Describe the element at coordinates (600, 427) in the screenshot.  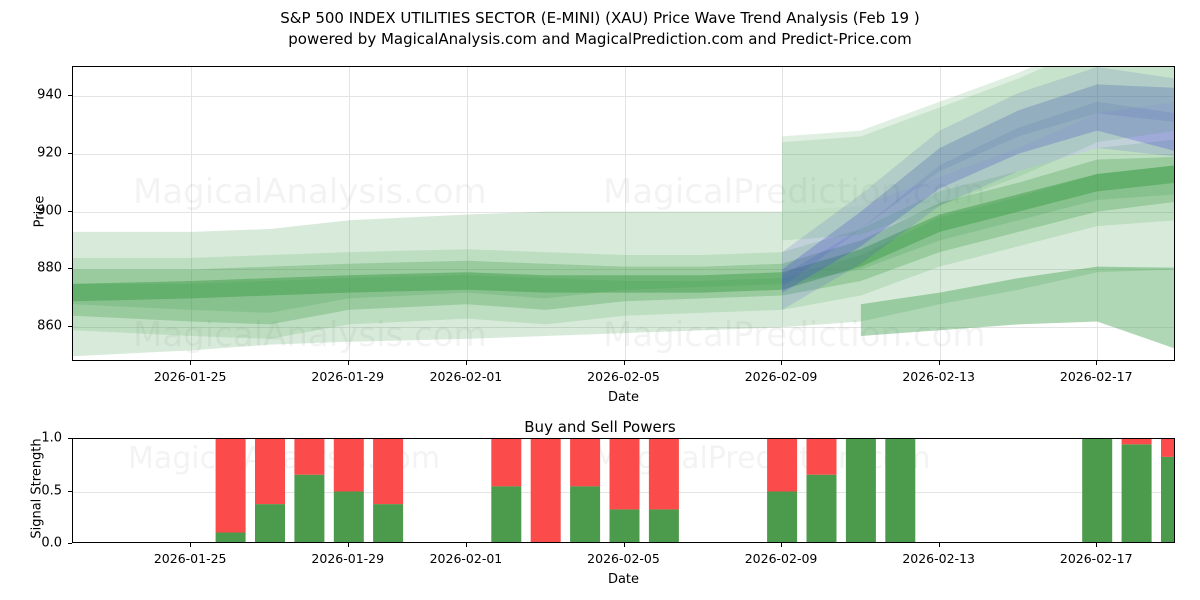
I see `signal-chart-title: Buy and Sell Powers` at that location.